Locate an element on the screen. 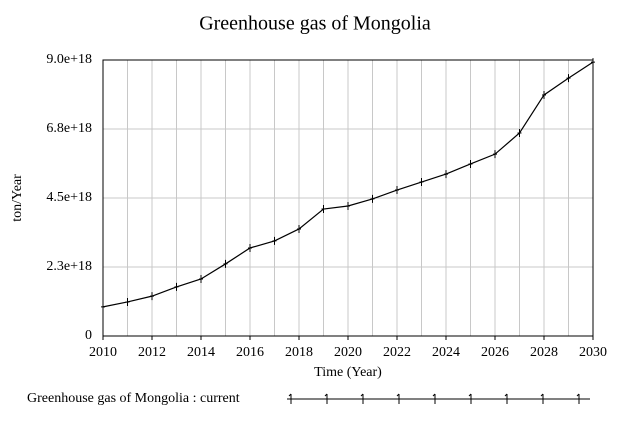  y-tick-label: 4.5e+18 is located at coordinates (69, 197).